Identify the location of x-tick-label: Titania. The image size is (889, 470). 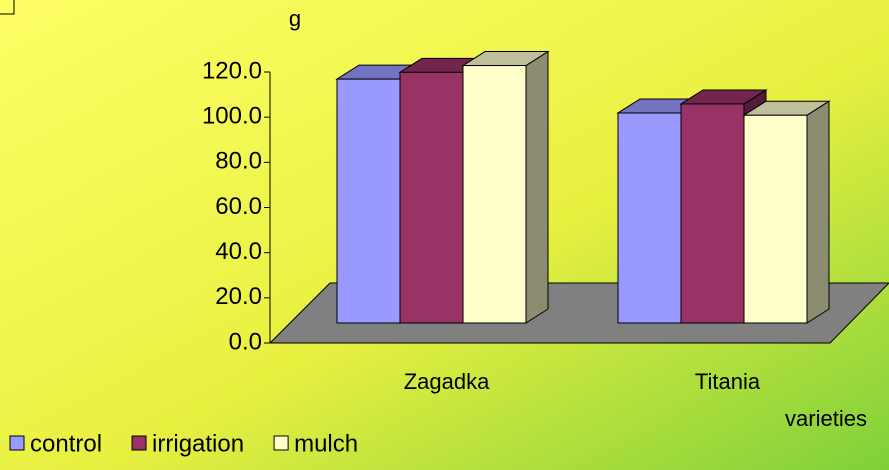
(728, 381).